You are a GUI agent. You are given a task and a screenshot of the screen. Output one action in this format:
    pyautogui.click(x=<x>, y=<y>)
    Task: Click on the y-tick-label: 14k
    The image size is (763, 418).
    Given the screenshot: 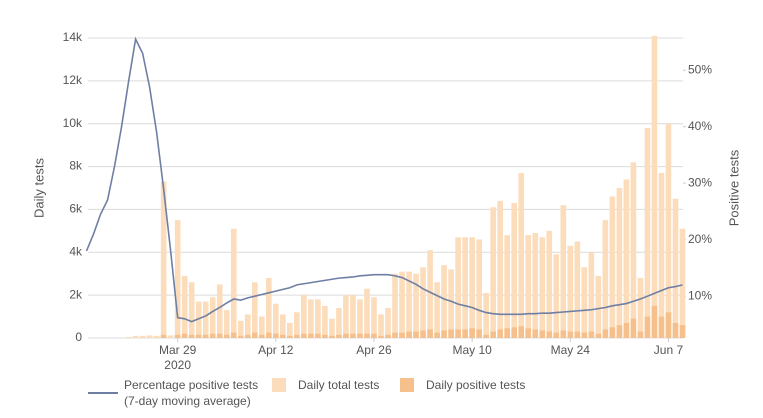 What is the action you would take?
    pyautogui.click(x=73, y=37)
    